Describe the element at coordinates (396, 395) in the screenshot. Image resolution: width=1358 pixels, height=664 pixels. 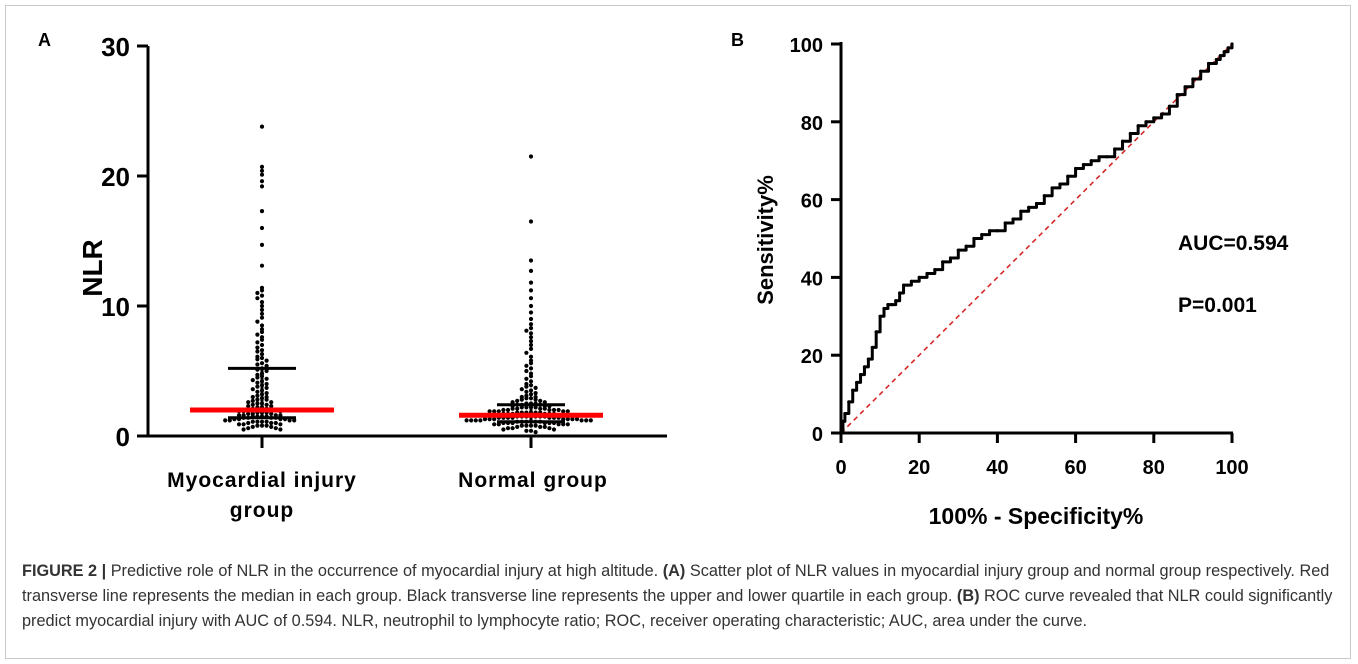
I see `panel-a-summary-lines` at that location.